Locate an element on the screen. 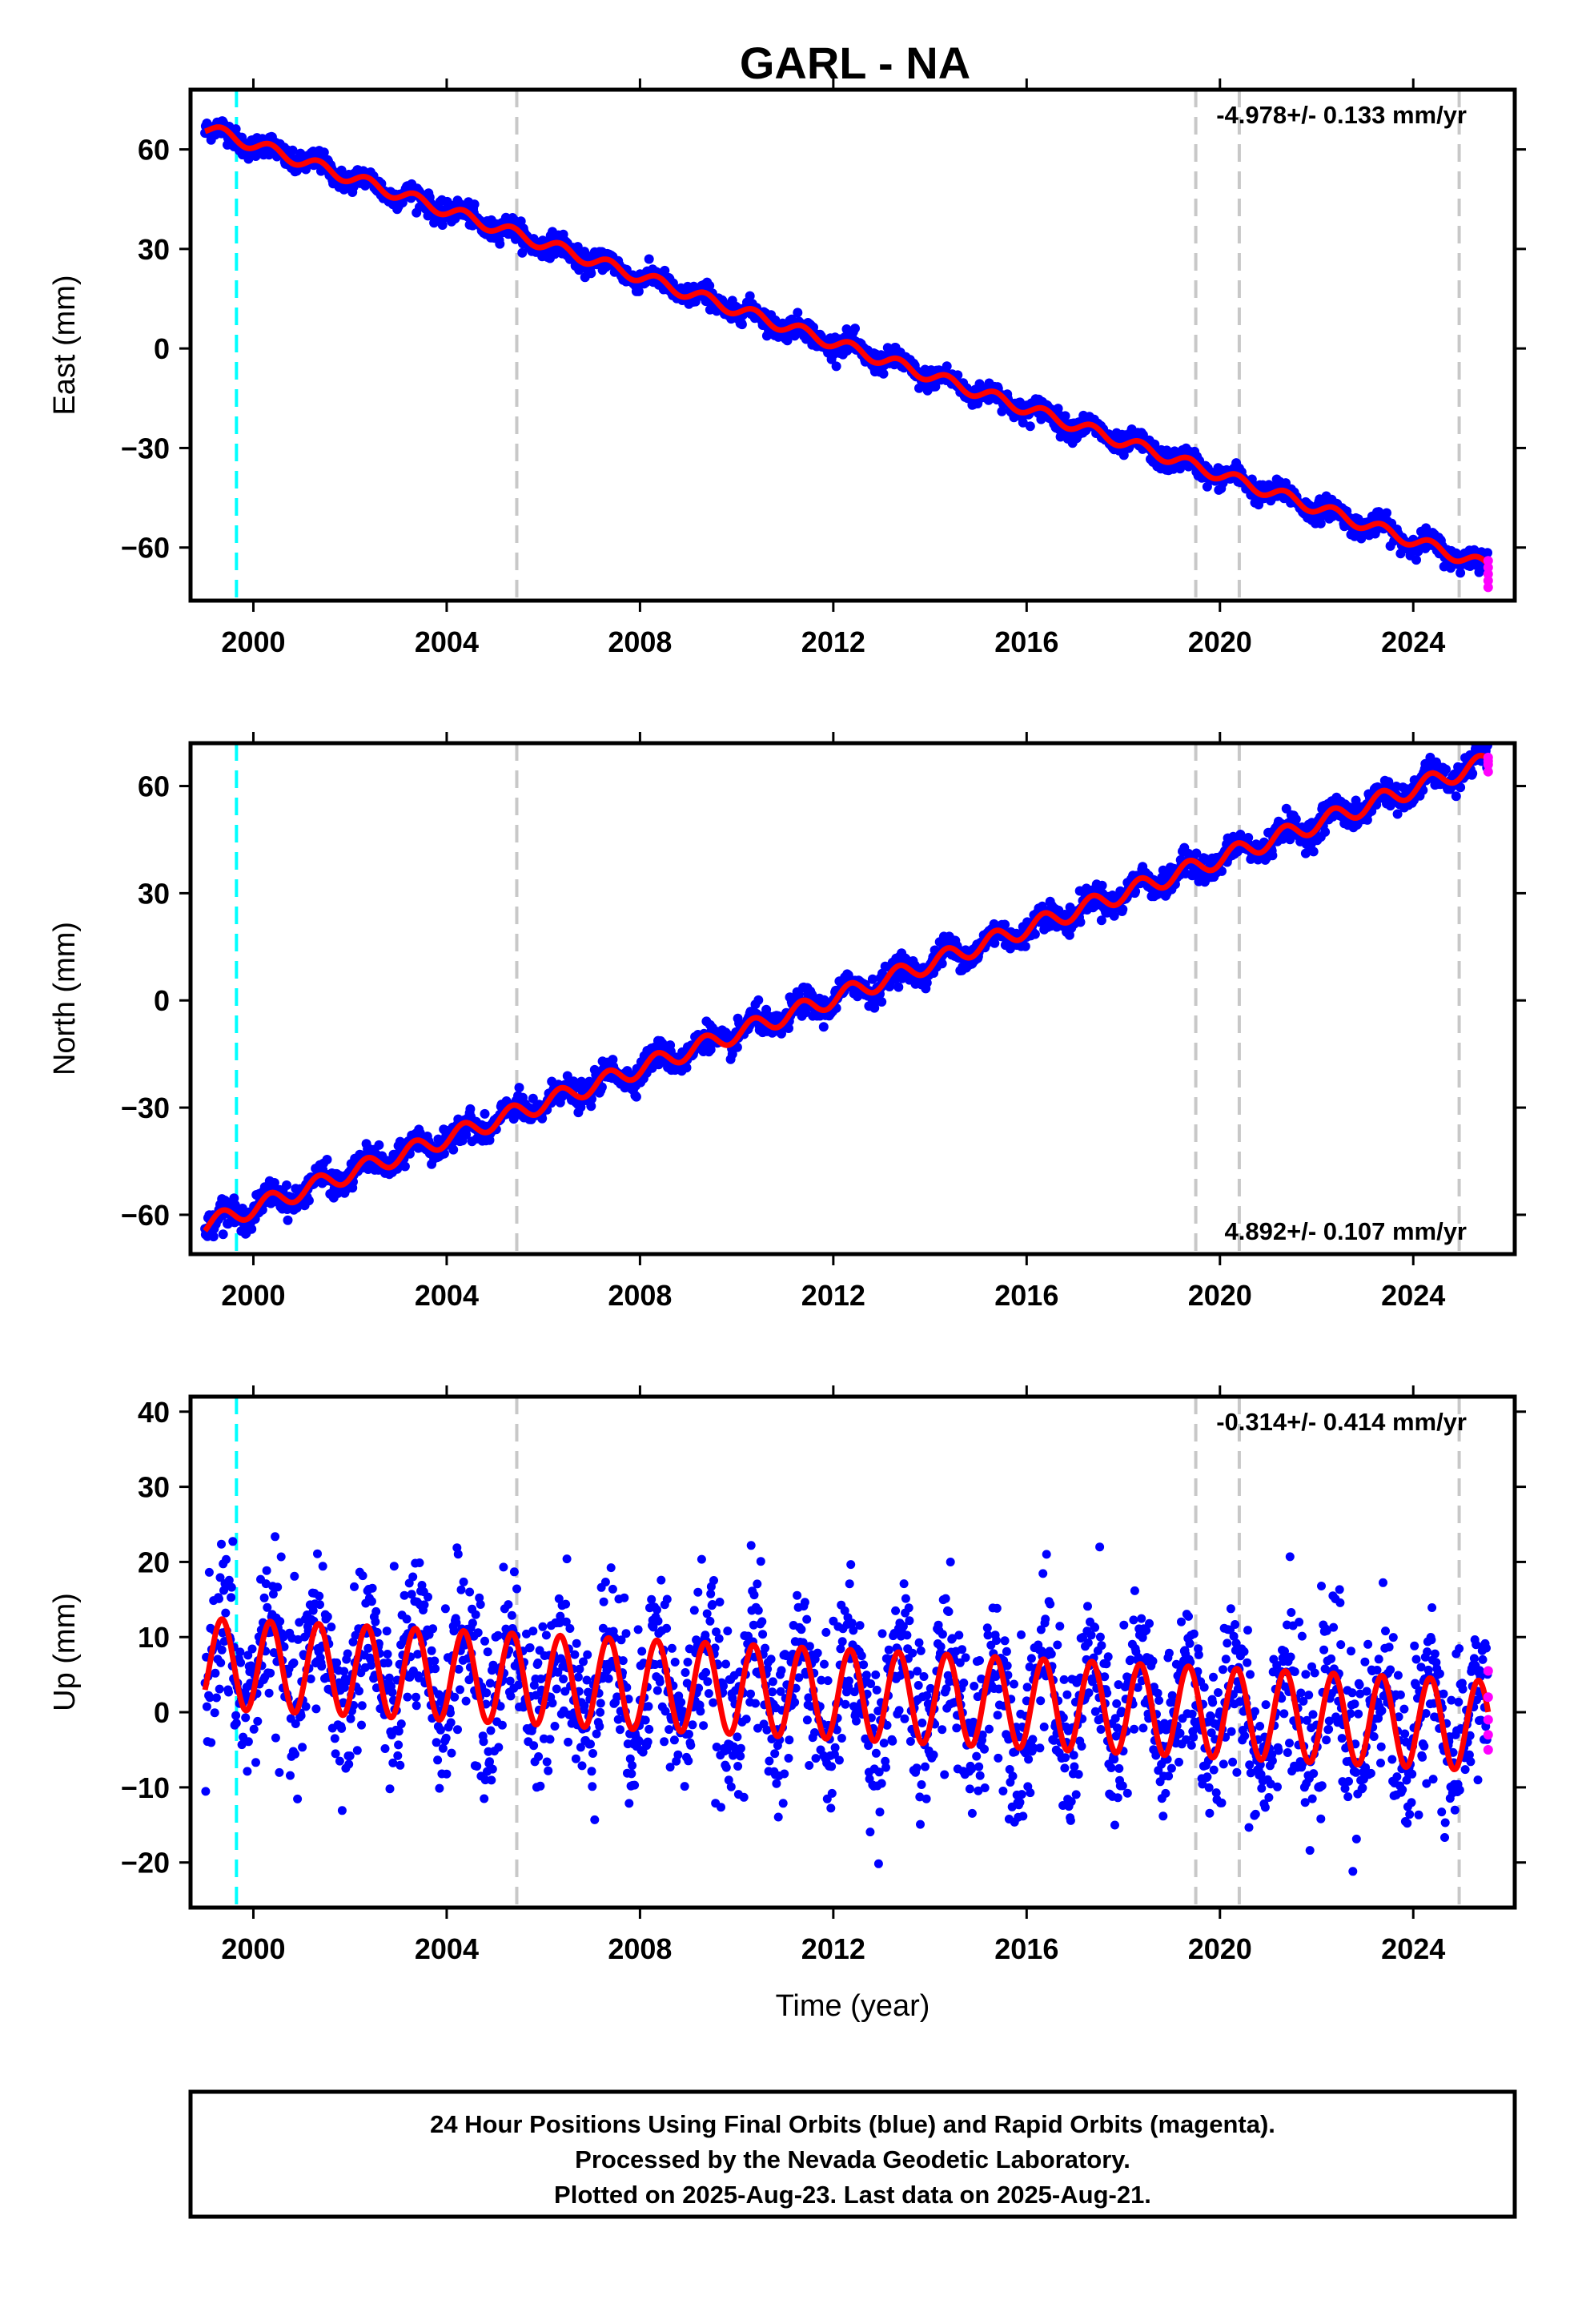 This screenshot has width=1582, height=2324. rate-label: 4.892+/- 0.107 mm/yr is located at coordinates (1346, 1231).